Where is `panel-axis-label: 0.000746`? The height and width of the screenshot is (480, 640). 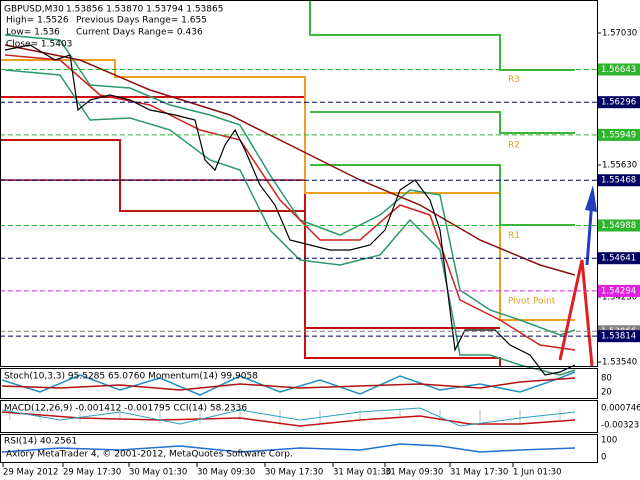
panel-axis-label: 0.000746 is located at coordinates (620, 409).